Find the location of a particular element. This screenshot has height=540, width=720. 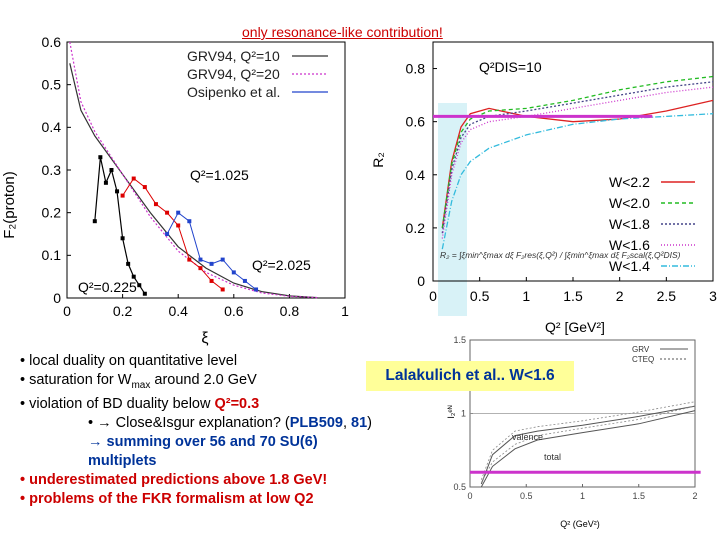

chart2-xtick-label: 2.5 is located at coordinates (667, 296).